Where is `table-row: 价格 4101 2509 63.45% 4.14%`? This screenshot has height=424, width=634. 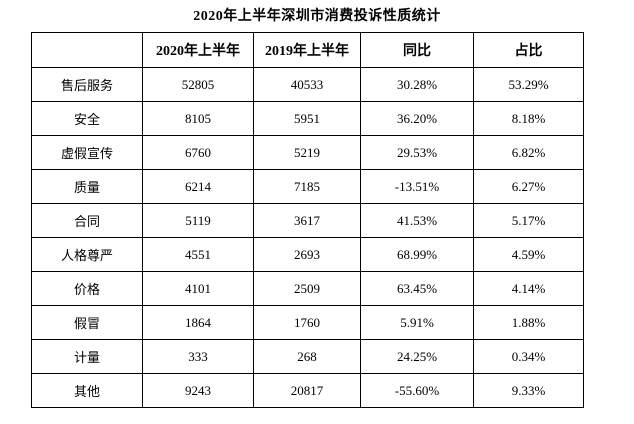 table-row: 价格 4101 2509 63.45% 4.14% is located at coordinates (307, 288).